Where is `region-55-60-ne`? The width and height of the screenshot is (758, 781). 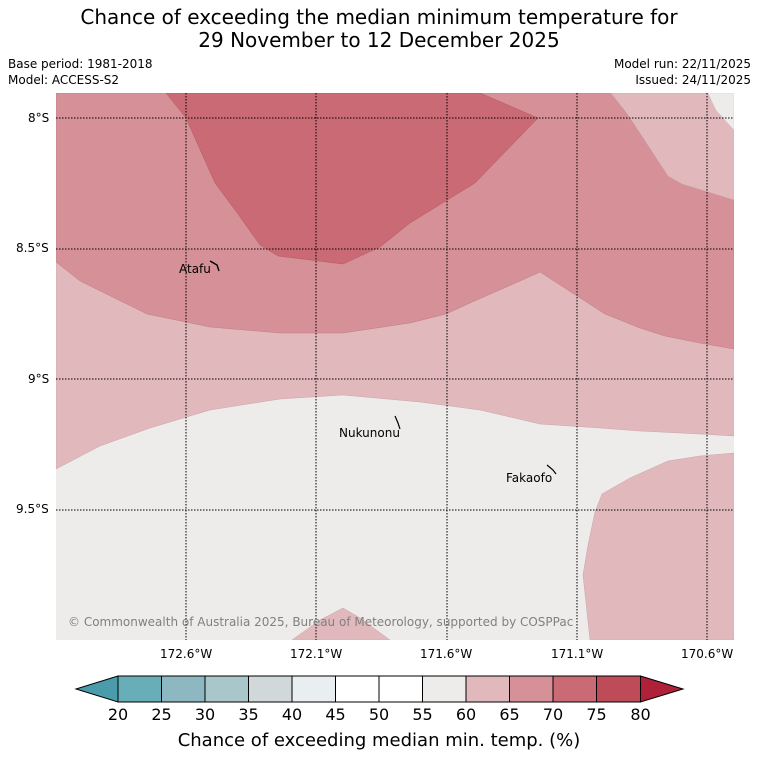 region-55-60-ne is located at coordinates (720, 112).